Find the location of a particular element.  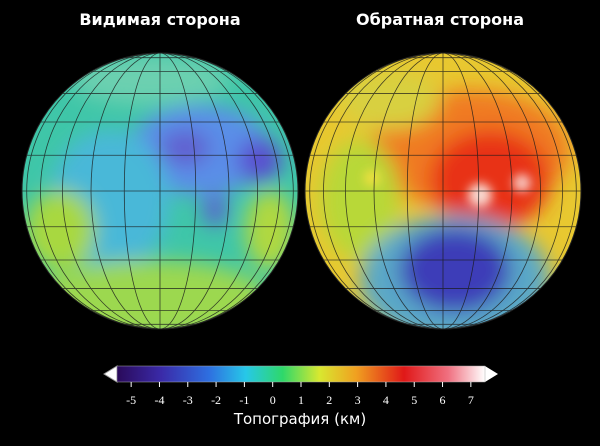

colorbar-label: Топография (км) is located at coordinates (299, 419).